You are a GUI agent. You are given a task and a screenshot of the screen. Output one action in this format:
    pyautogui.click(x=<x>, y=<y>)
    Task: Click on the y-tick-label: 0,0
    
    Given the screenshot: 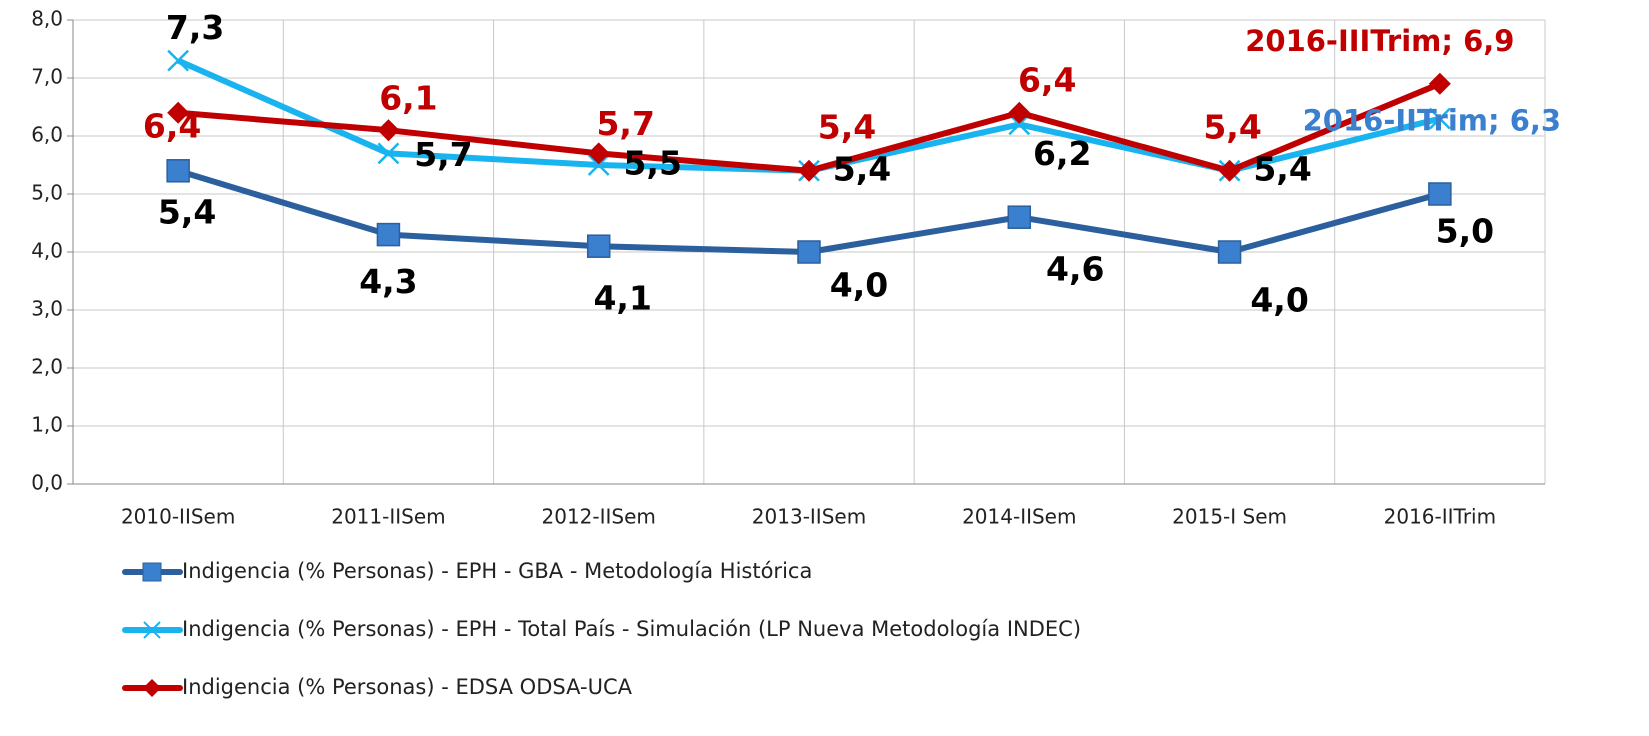 What is the action you would take?
    pyautogui.click(x=47, y=483)
    